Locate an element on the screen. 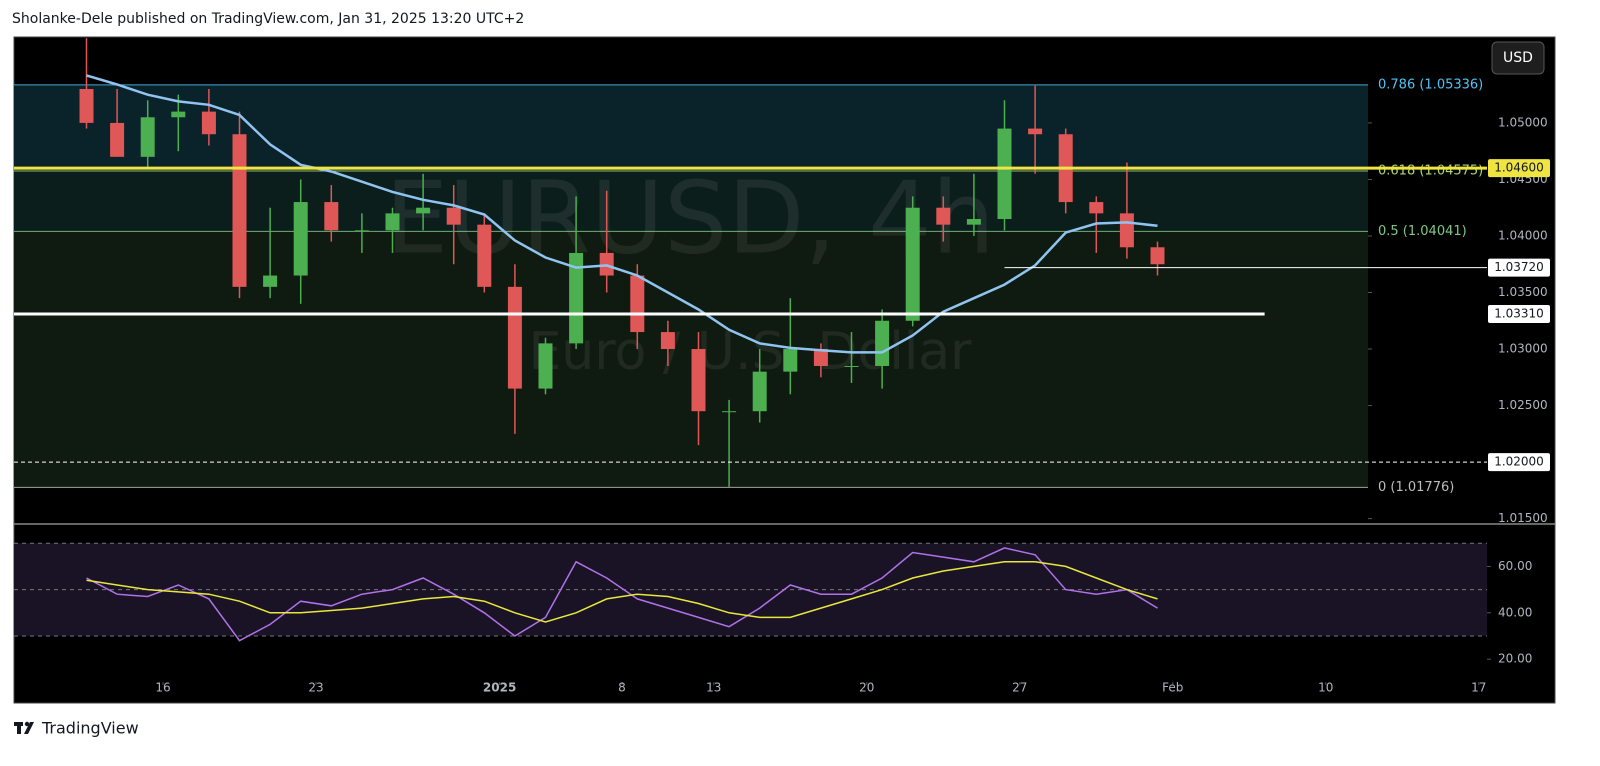  x-tick-label: 27 is located at coordinates (1019, 688).